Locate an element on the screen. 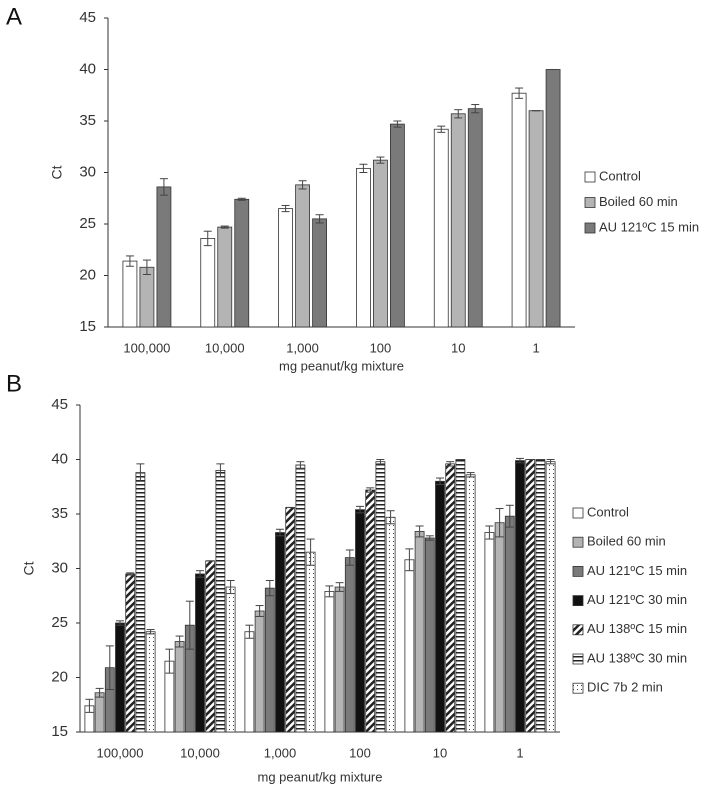 Image resolution: width=718 pixels, height=794 pixels. legend-label: DIC 7b 2 min is located at coordinates (625, 687).